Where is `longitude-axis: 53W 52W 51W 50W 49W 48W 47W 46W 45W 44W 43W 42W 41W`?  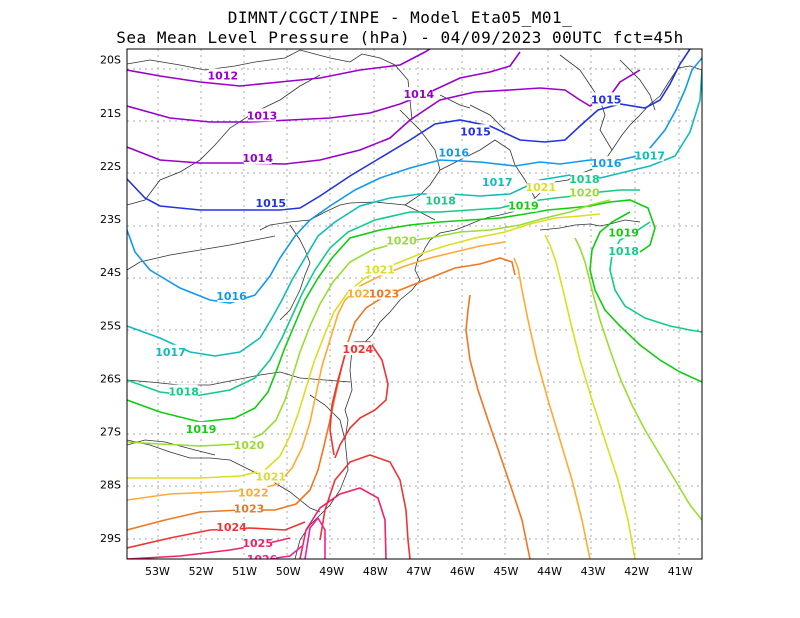
longitude-axis: 53W 52W 51W 50W 49W 48W 47W 46W 45W 44W 43W 42W 41W is located at coordinates (419, 571).